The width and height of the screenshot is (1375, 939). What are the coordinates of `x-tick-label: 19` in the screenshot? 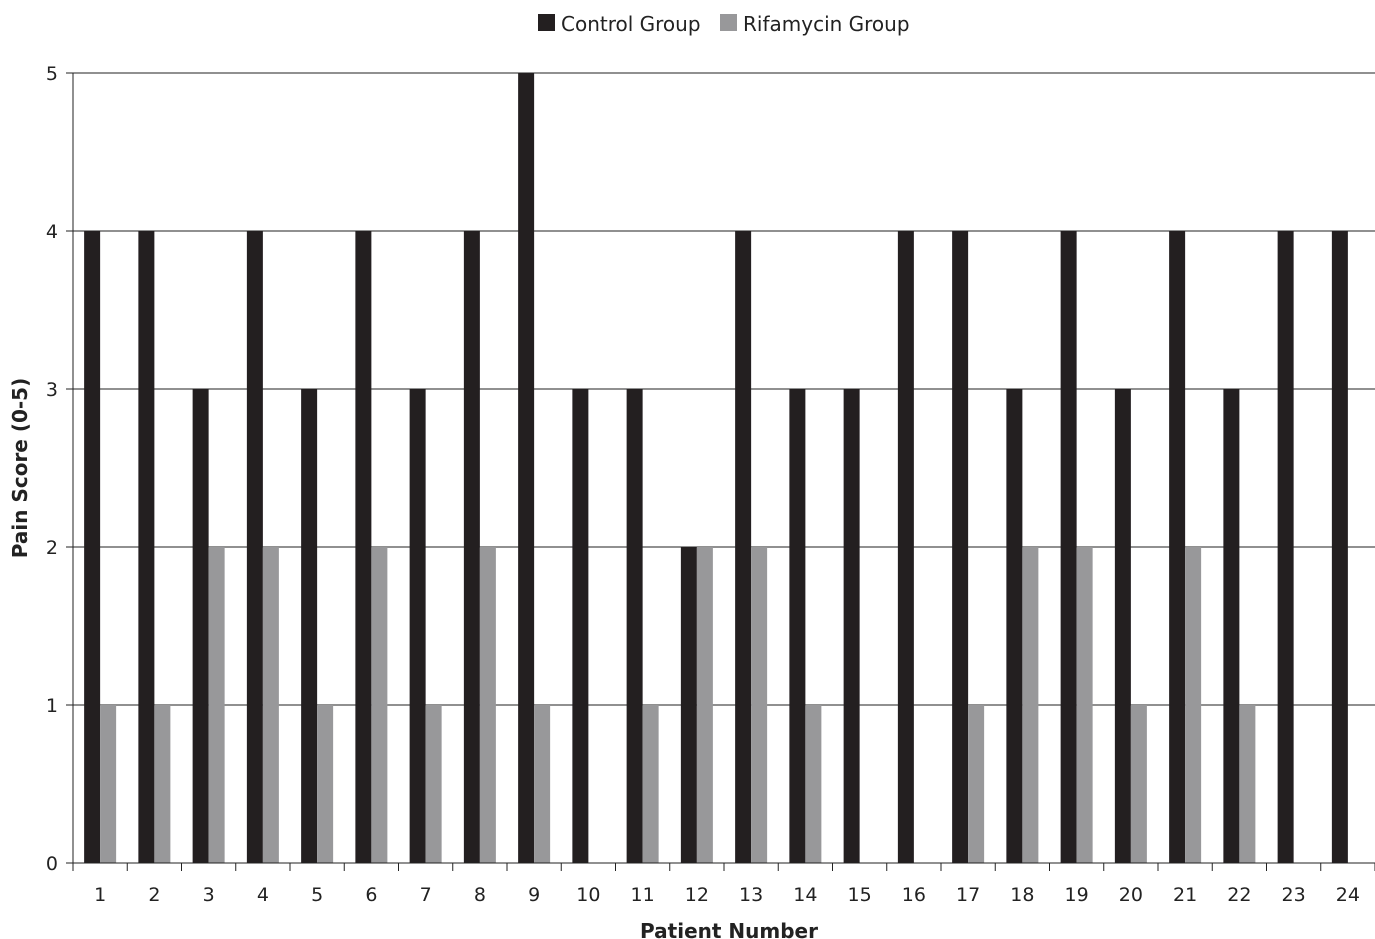 It's located at (1077, 895).